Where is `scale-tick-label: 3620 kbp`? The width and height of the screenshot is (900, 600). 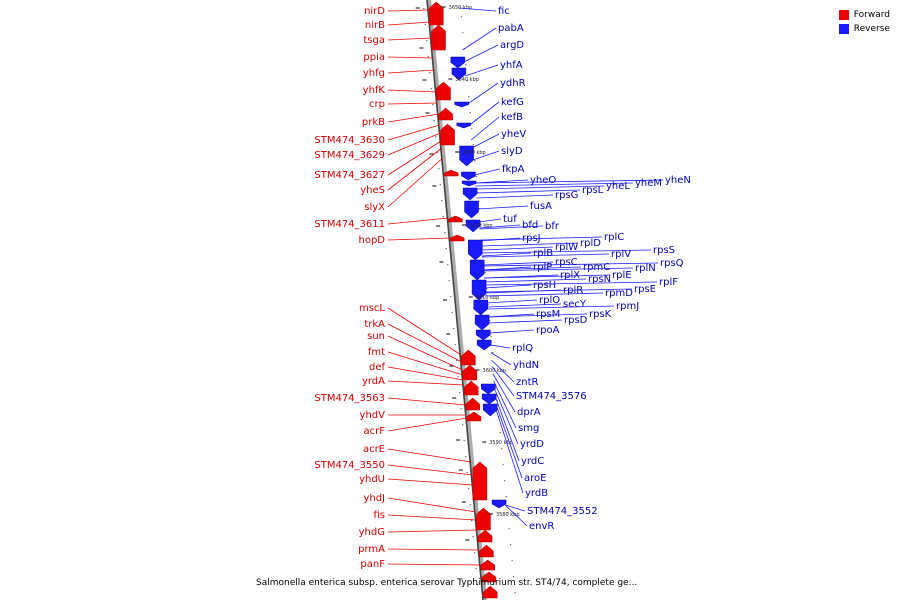 scale-tick-label: 3620 kbp is located at coordinates (481, 226).